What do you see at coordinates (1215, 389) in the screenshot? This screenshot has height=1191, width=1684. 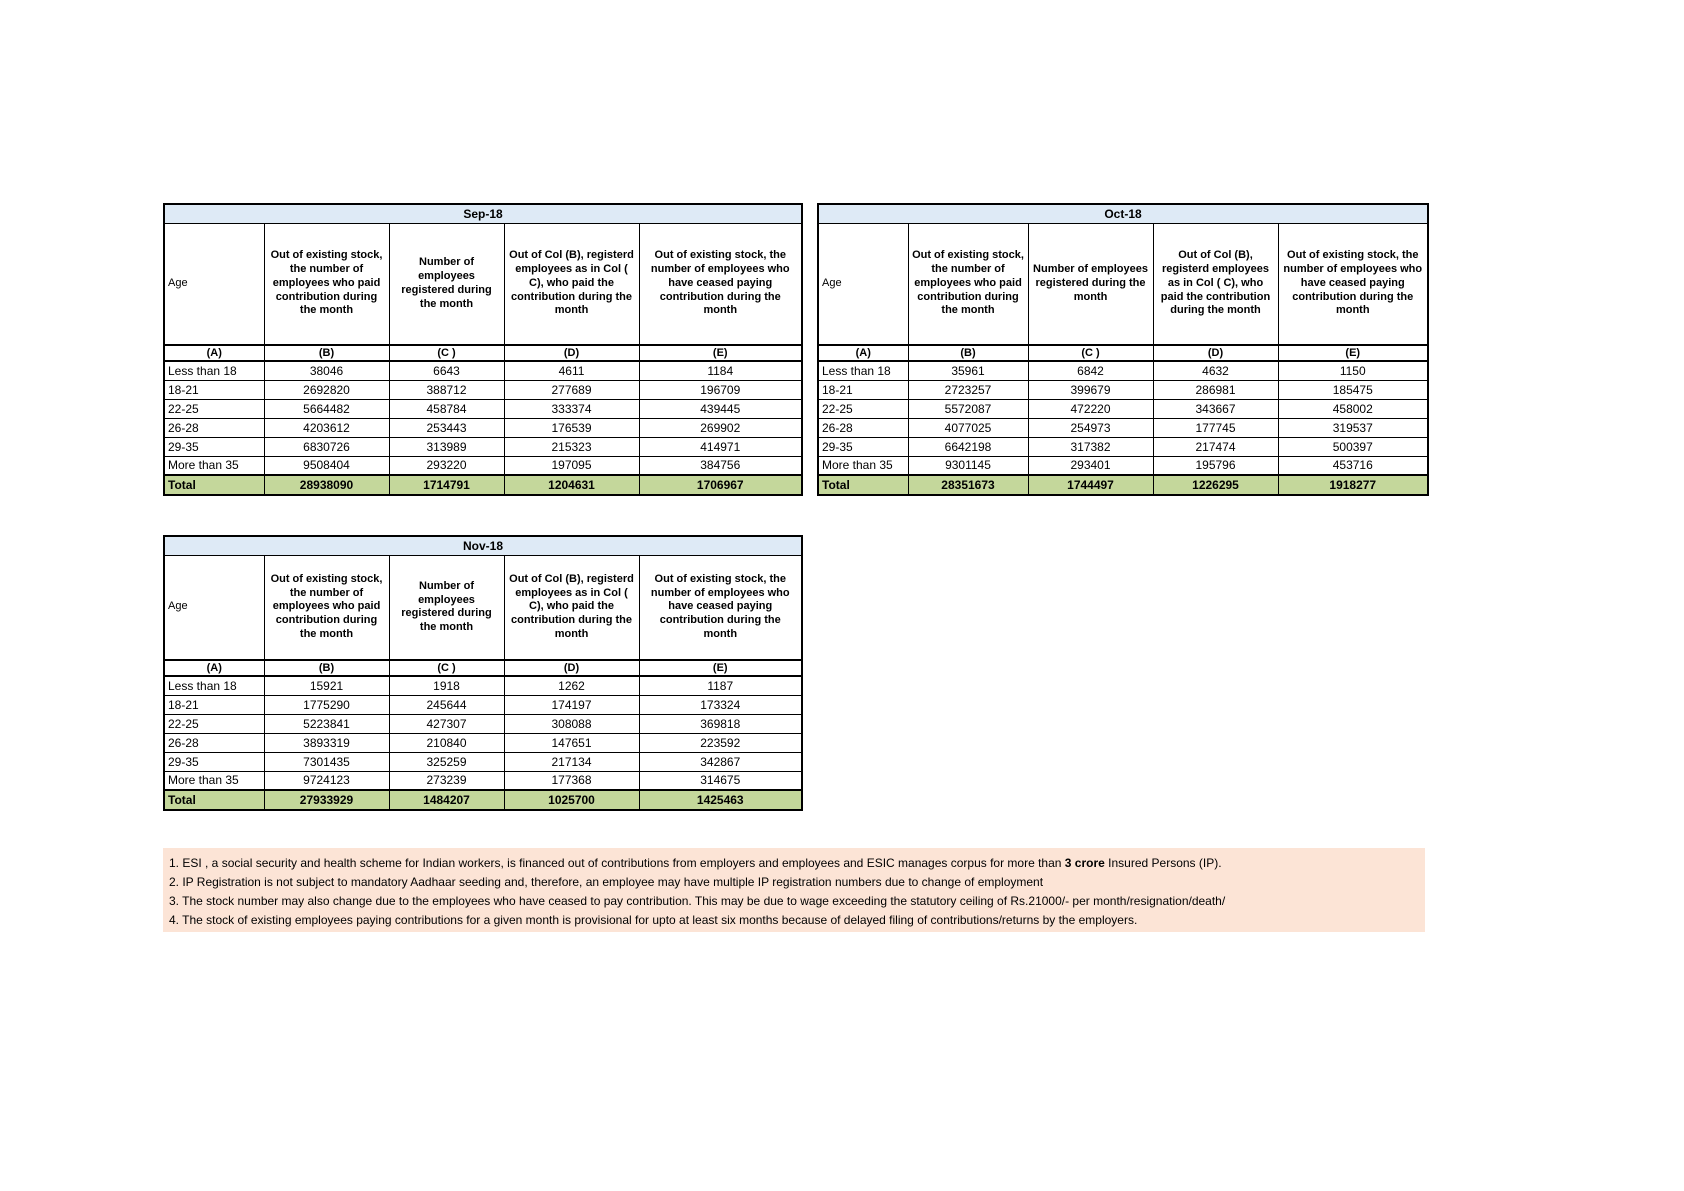 I see `value-cell: 286981` at bounding box center [1215, 389].